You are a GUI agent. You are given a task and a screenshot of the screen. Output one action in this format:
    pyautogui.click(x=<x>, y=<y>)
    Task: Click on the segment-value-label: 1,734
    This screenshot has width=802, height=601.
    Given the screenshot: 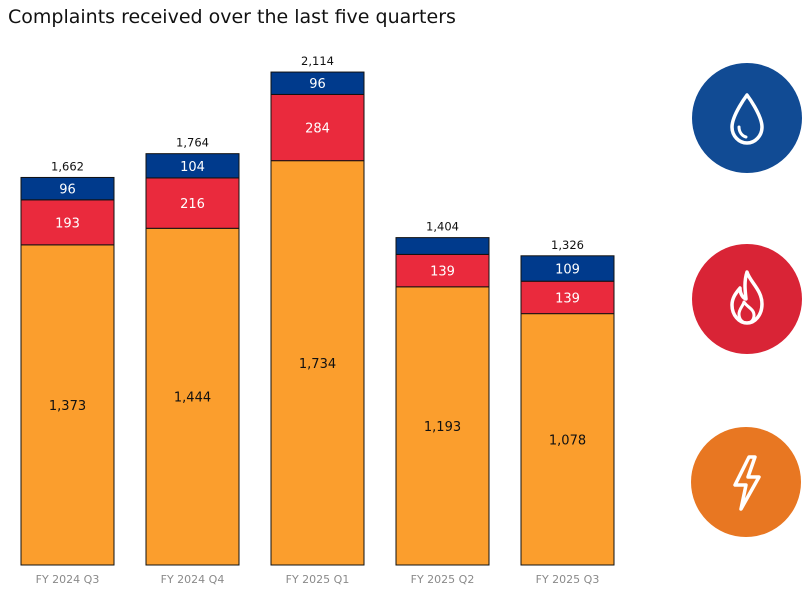 What is the action you would take?
    pyautogui.click(x=317, y=364)
    